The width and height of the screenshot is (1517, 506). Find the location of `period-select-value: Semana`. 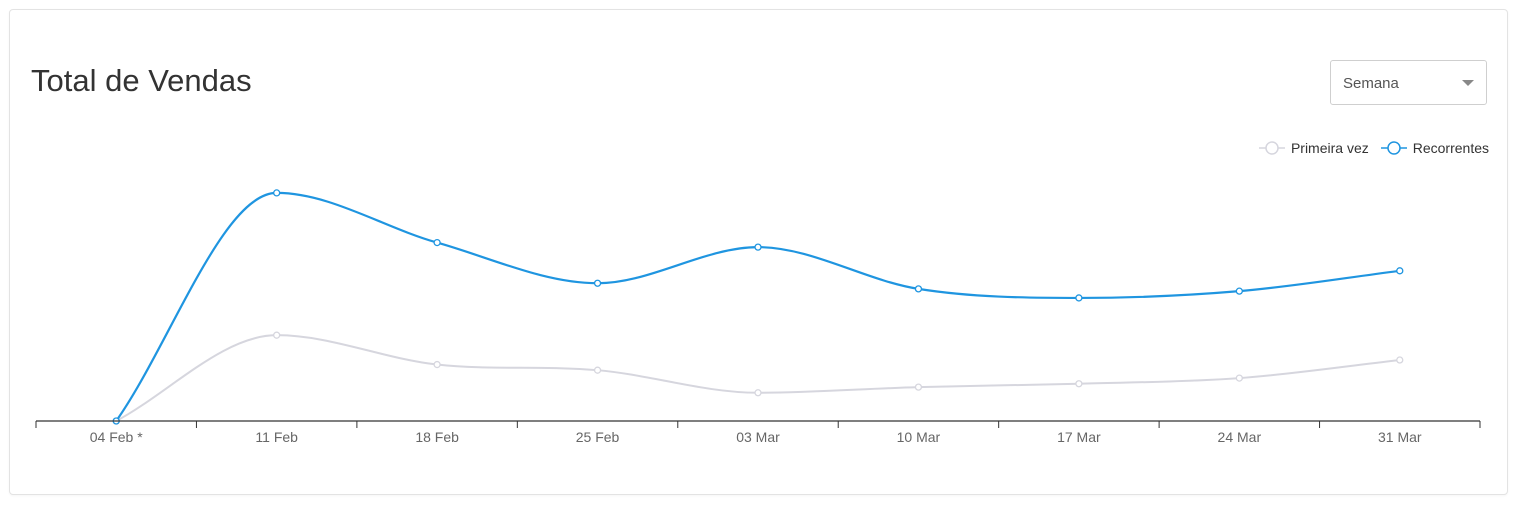

period-select-value: Semana is located at coordinates (1371, 83).